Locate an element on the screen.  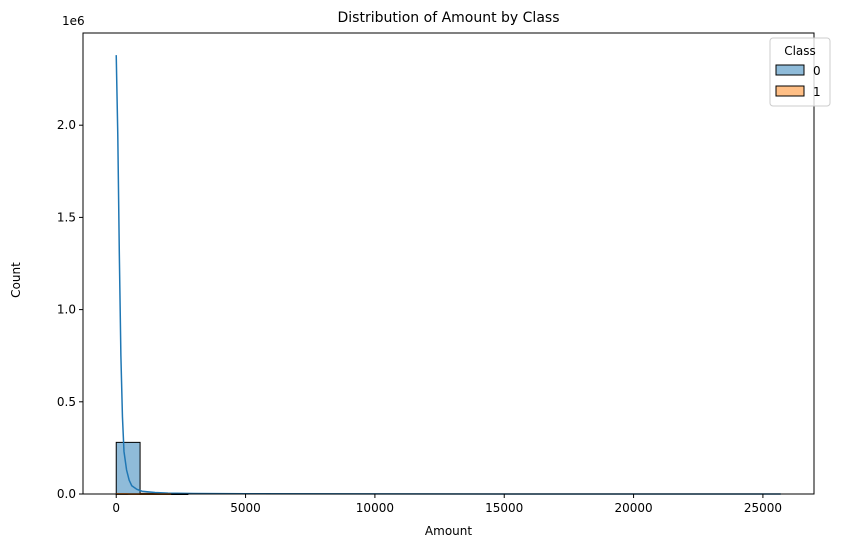
x-tick-label: 10000 is located at coordinates (375, 508).